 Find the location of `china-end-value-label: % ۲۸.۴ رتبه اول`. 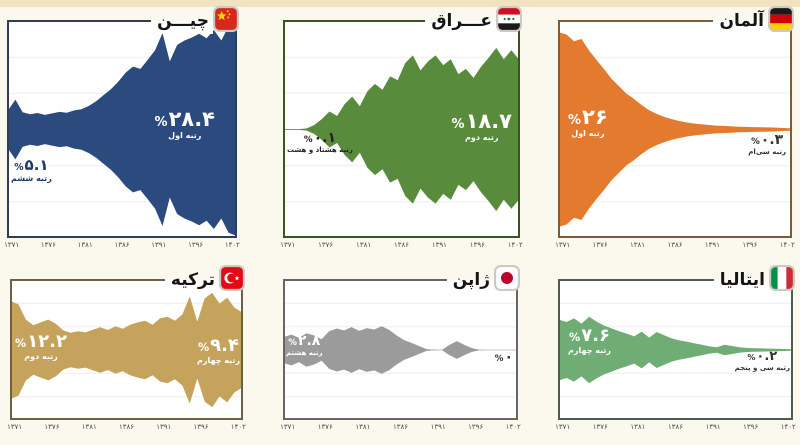

china-end-value-label: % ۲۸.۴ رتبه اول is located at coordinates (185, 124).